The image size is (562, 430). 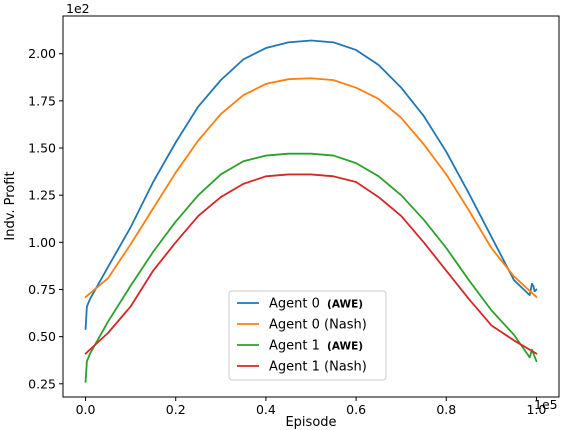 I want to click on y-tick-label: 1.25, so click(x=42, y=195).